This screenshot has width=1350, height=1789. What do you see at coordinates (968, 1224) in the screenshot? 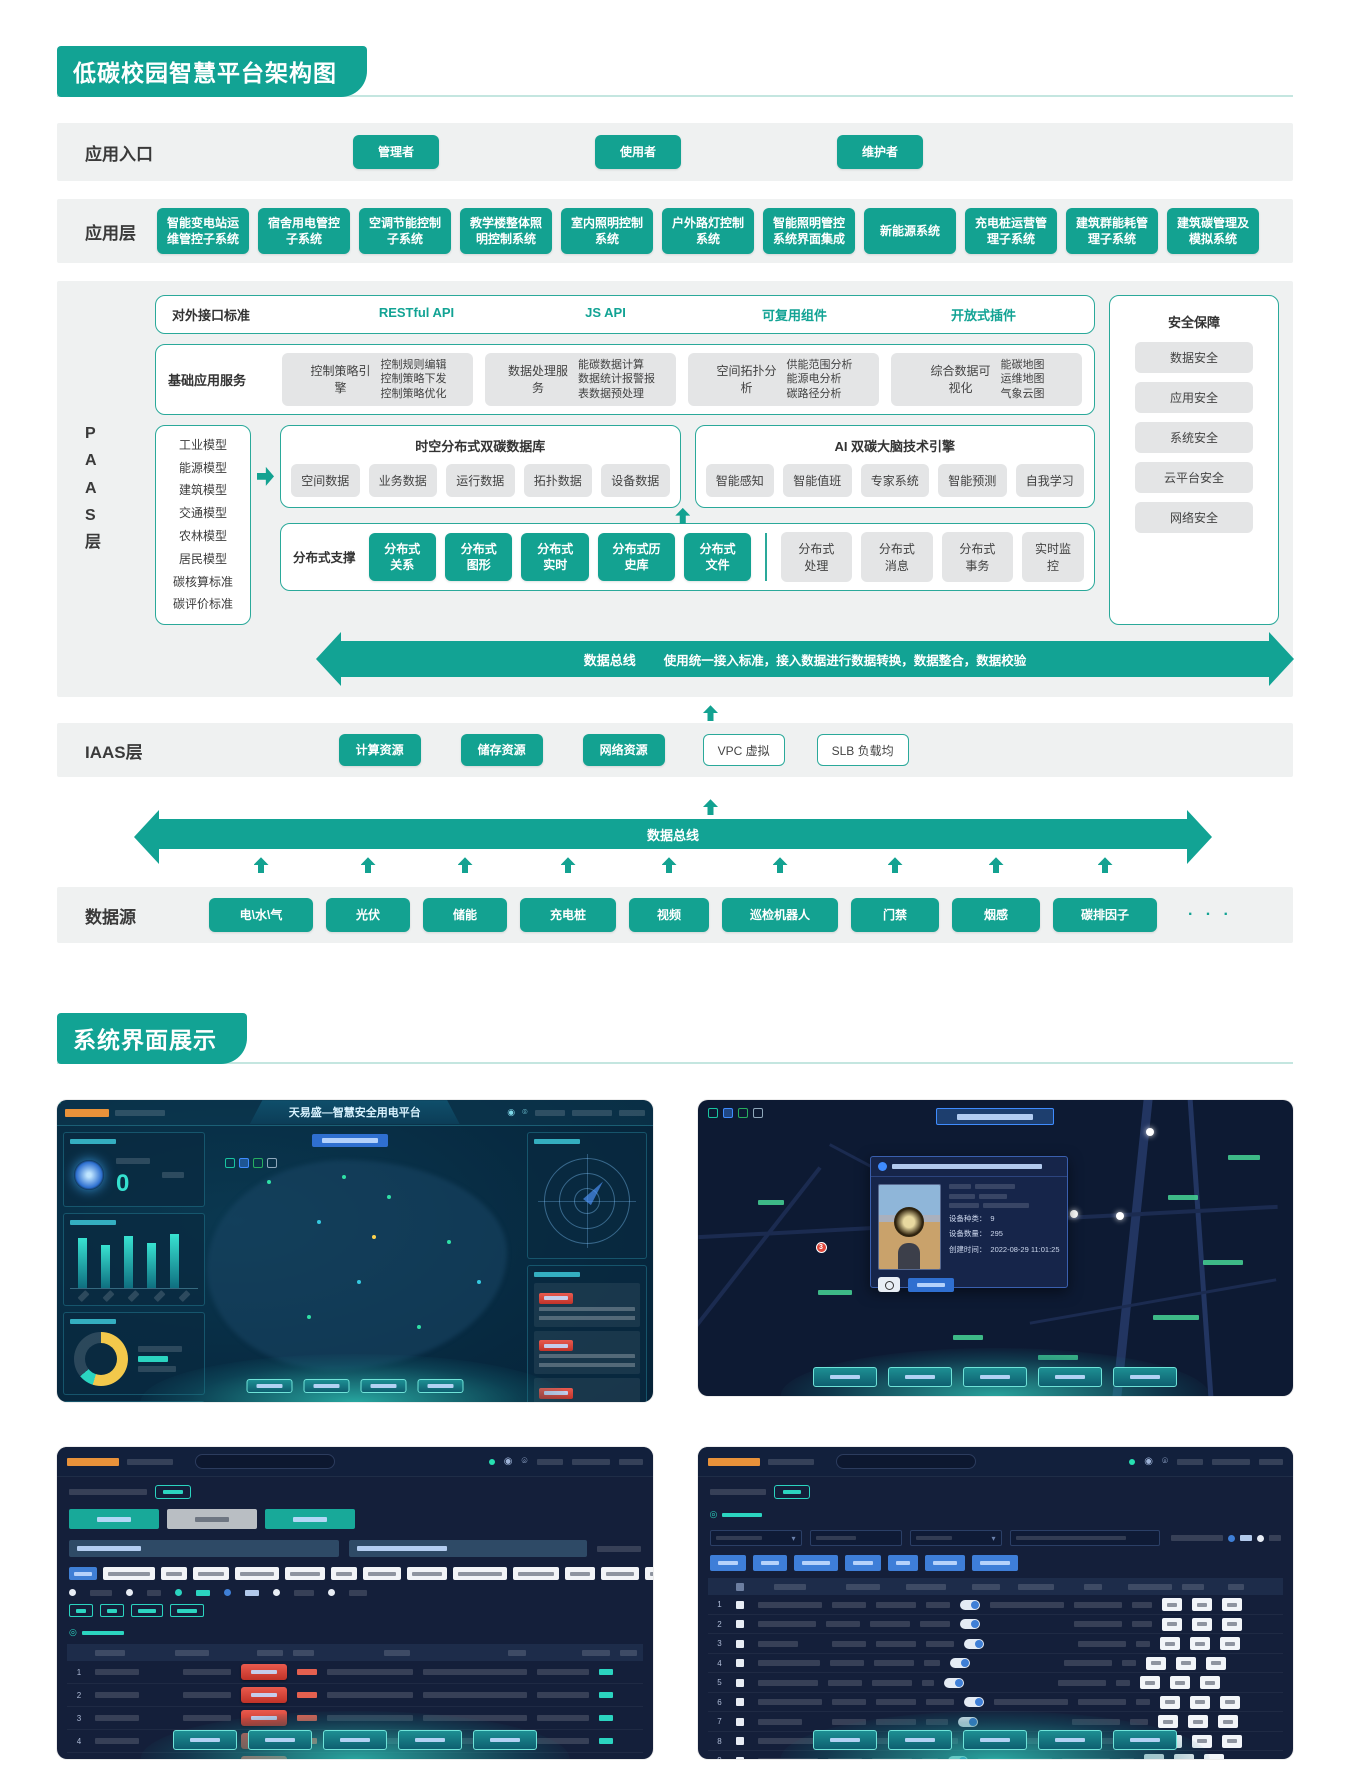
I see `device-popup-card: 设备种类： 9 设备数量： 295 创建时间： 2022-08-29 11:01:25` at bounding box center [968, 1224].